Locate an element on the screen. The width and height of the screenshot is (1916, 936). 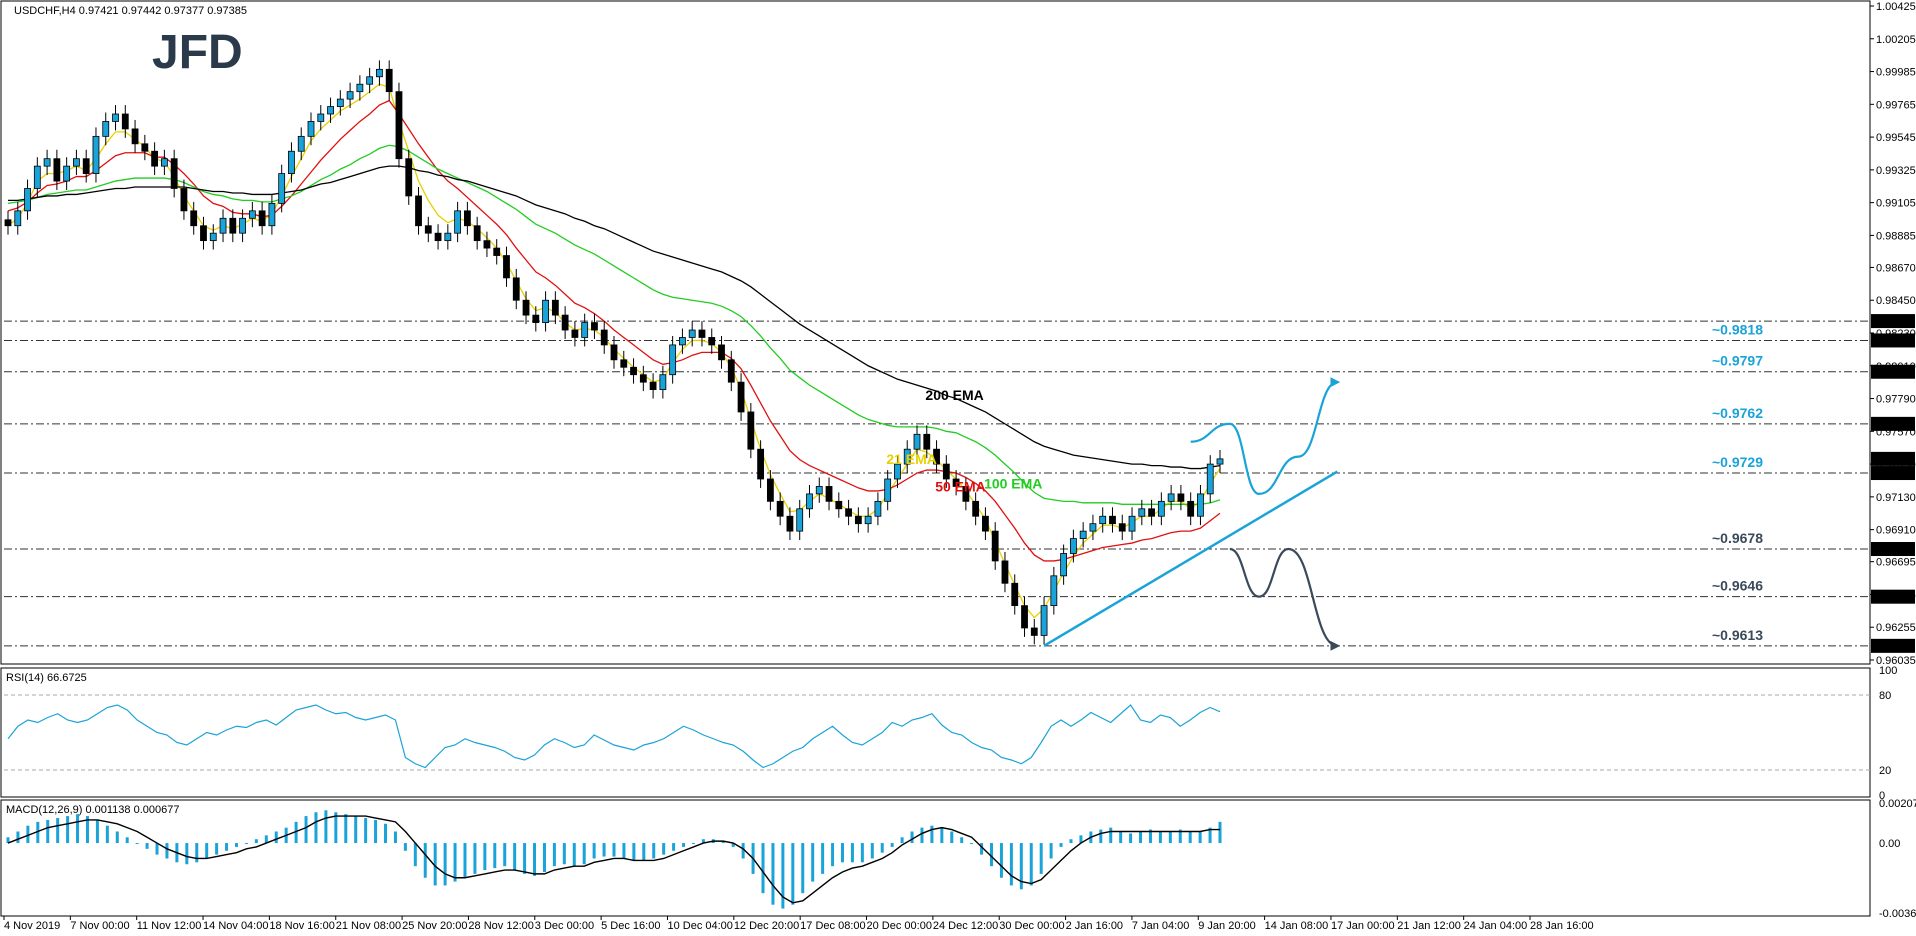
ema-label: 21 EMA is located at coordinates (911, 459).